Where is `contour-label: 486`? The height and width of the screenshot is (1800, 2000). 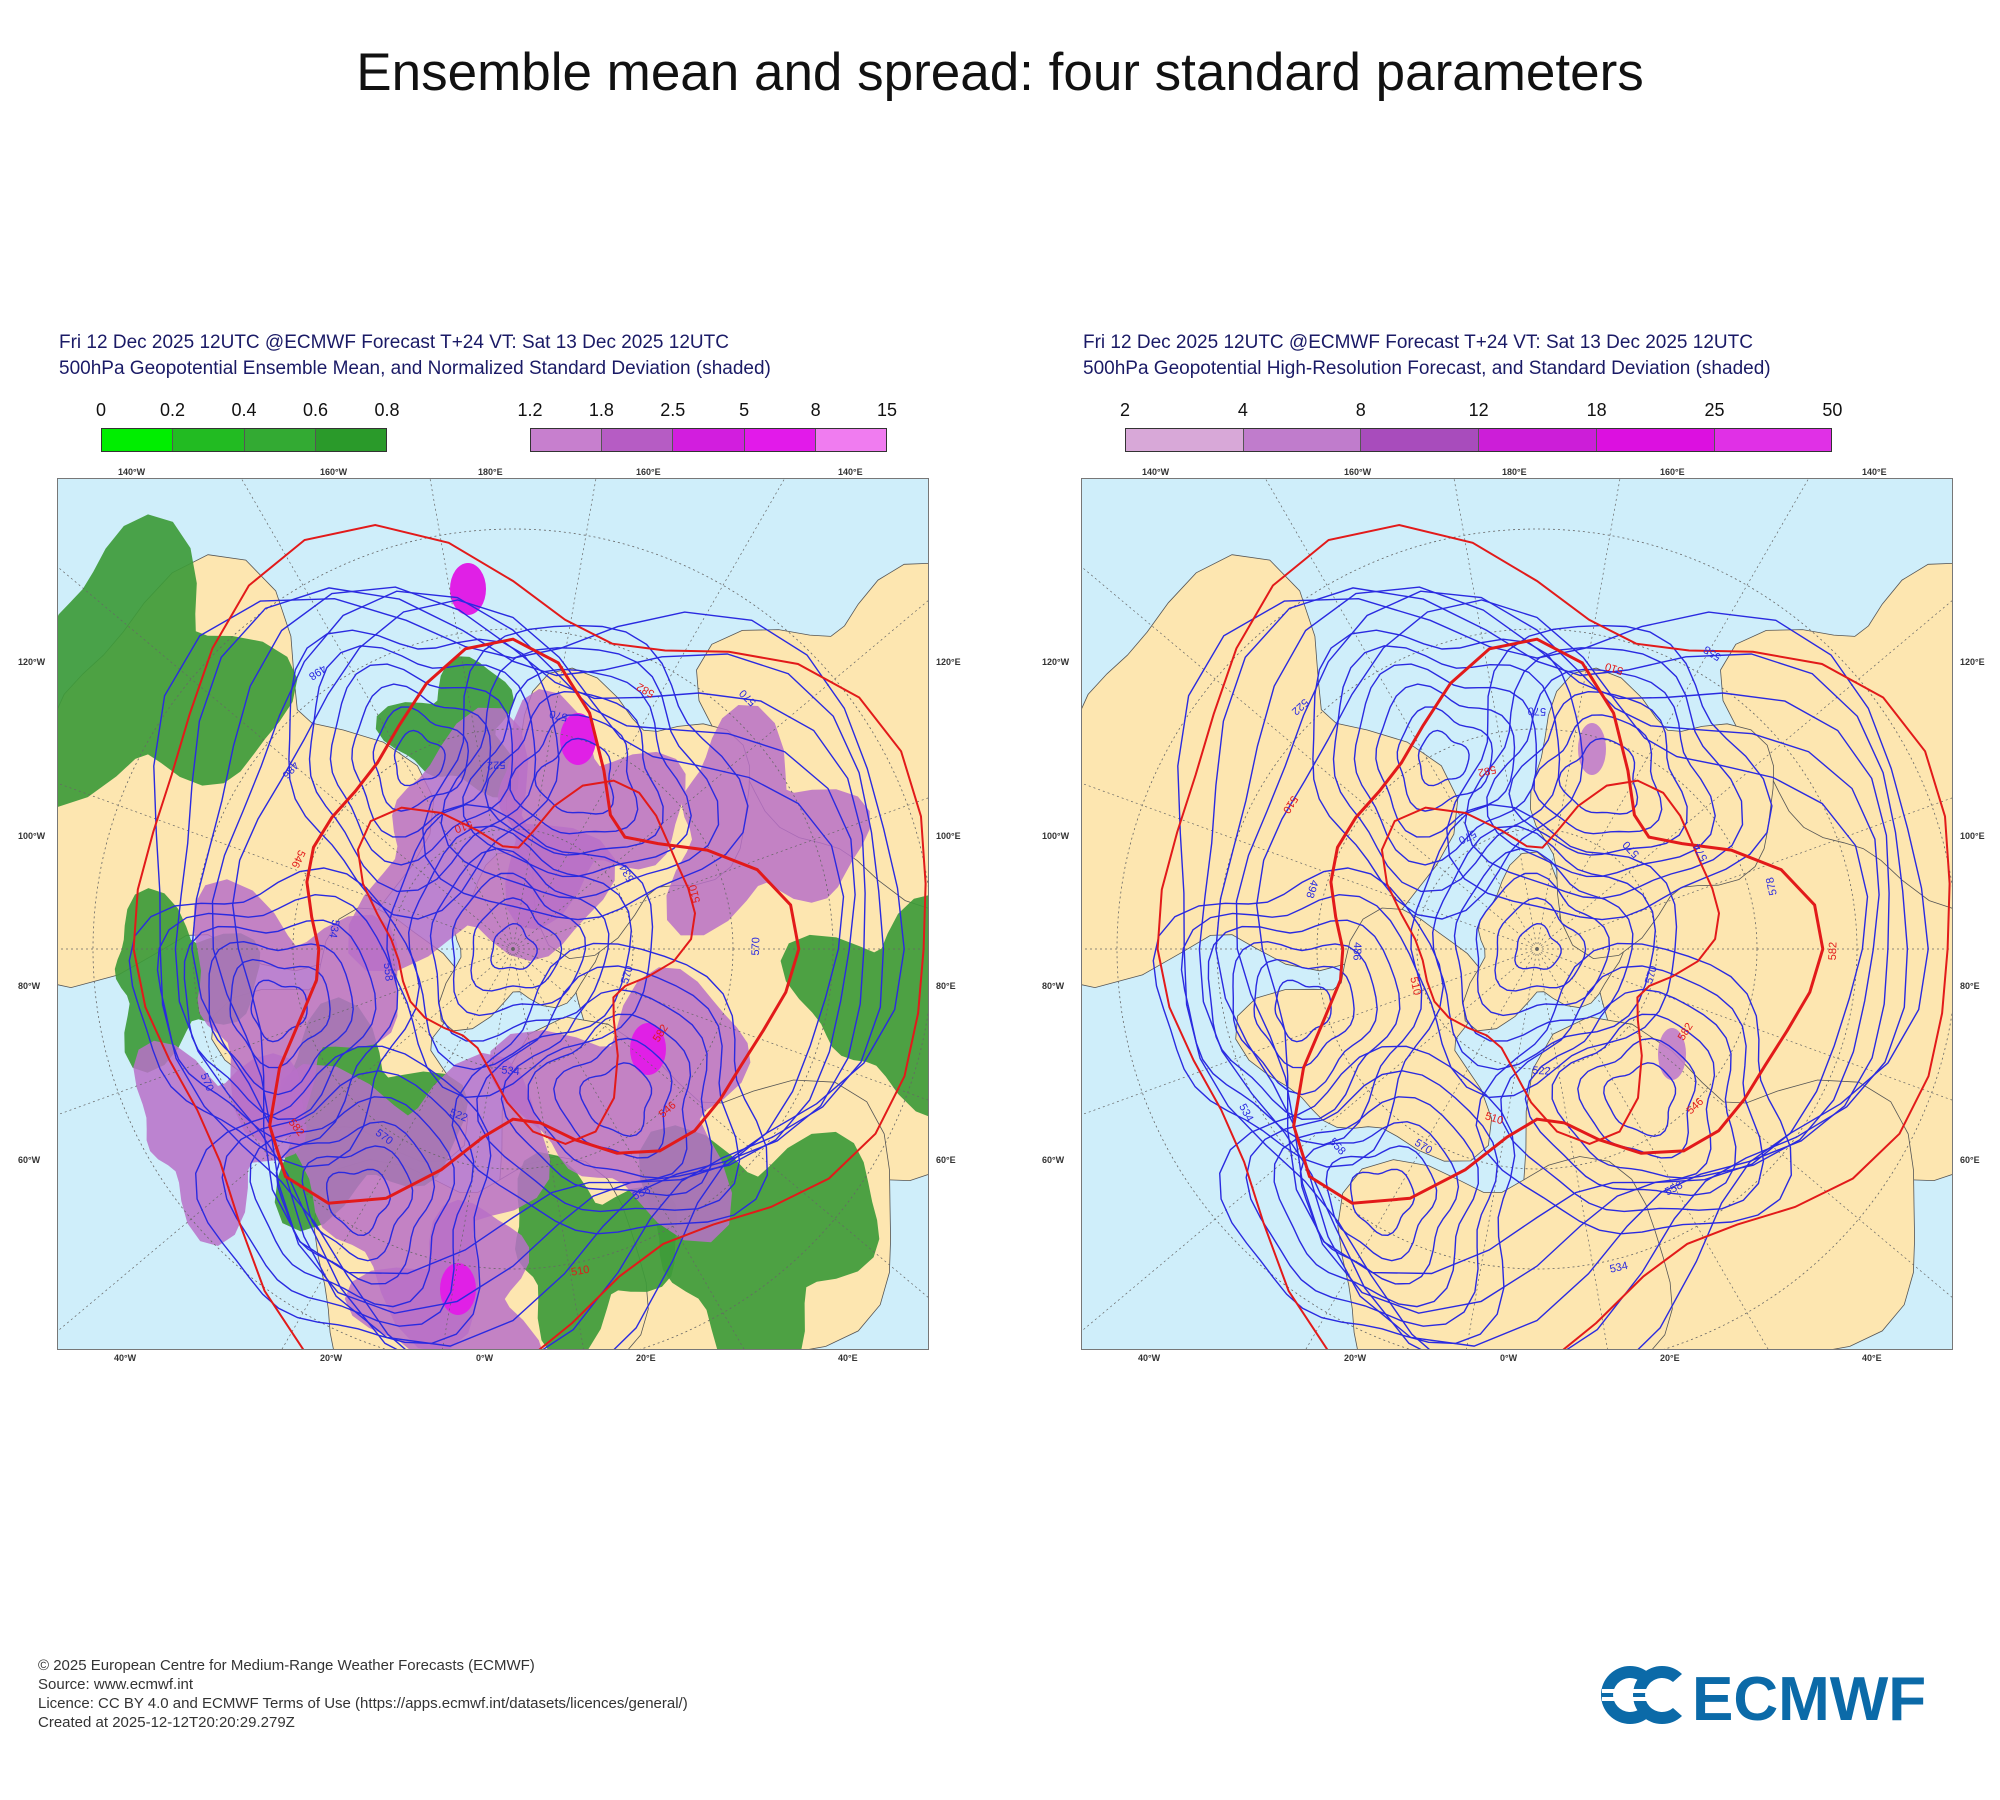 contour-label: 486 is located at coordinates (1356, 951).